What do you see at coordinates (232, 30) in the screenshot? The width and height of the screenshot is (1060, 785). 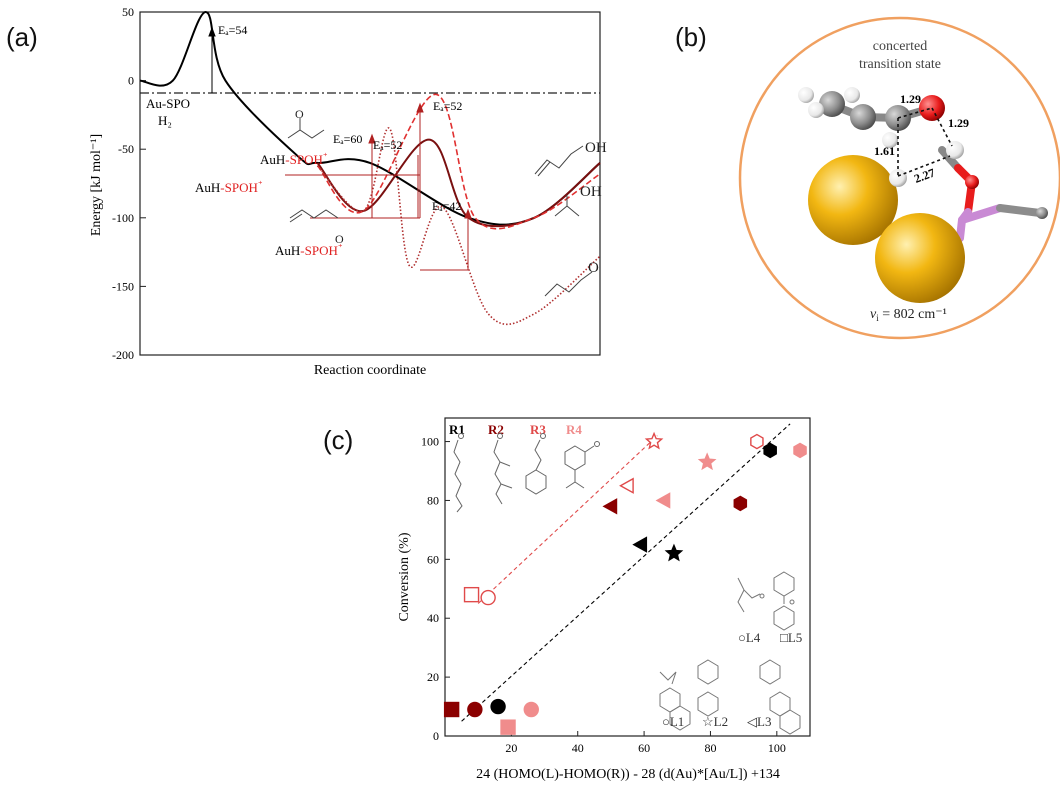 I see `ea-label-54: Eₐ=54` at bounding box center [232, 30].